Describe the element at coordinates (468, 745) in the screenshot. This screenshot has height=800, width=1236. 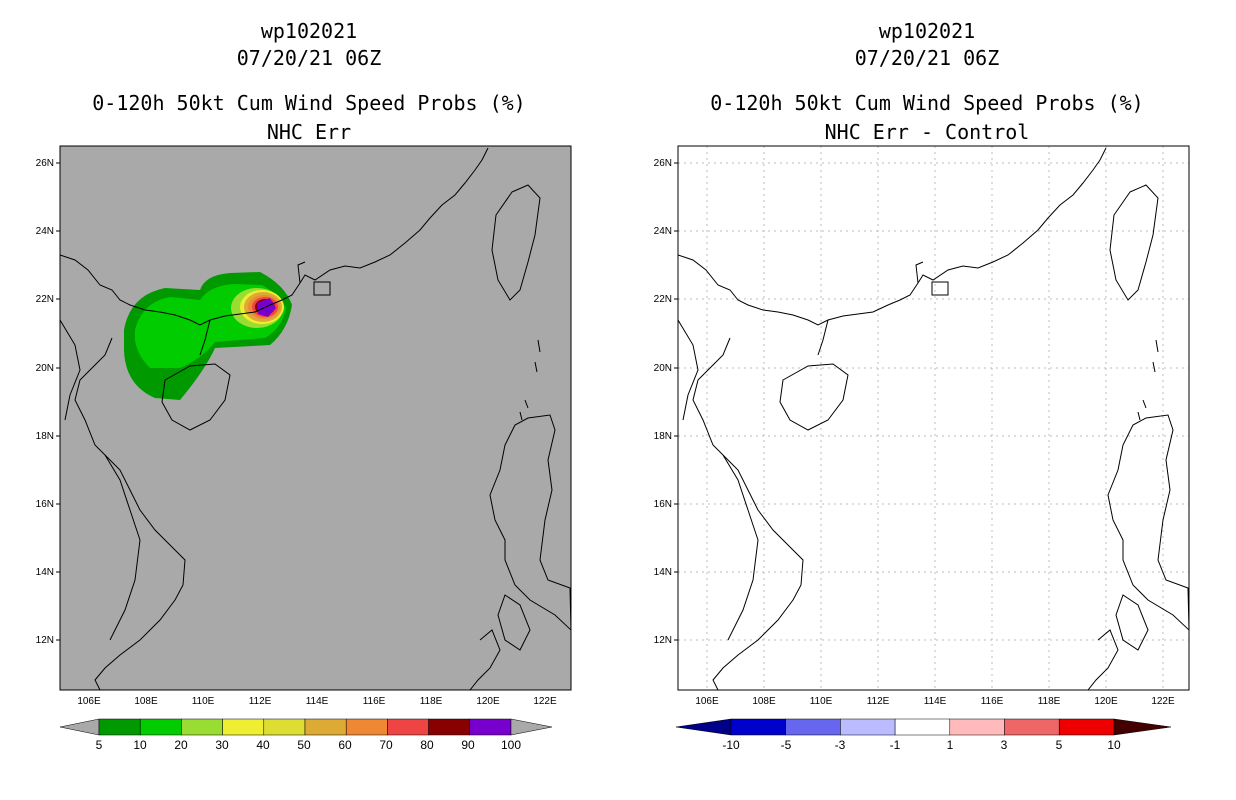
I see `left-cbar-label-90: 90` at that location.